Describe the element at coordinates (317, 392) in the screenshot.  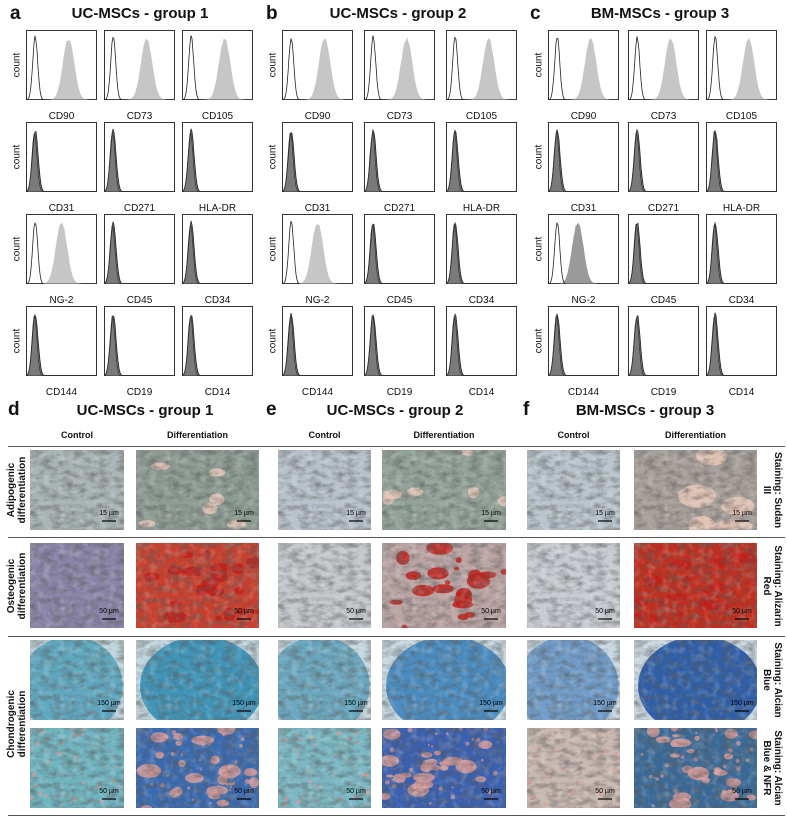
I see `marker-label: CD144` at that location.